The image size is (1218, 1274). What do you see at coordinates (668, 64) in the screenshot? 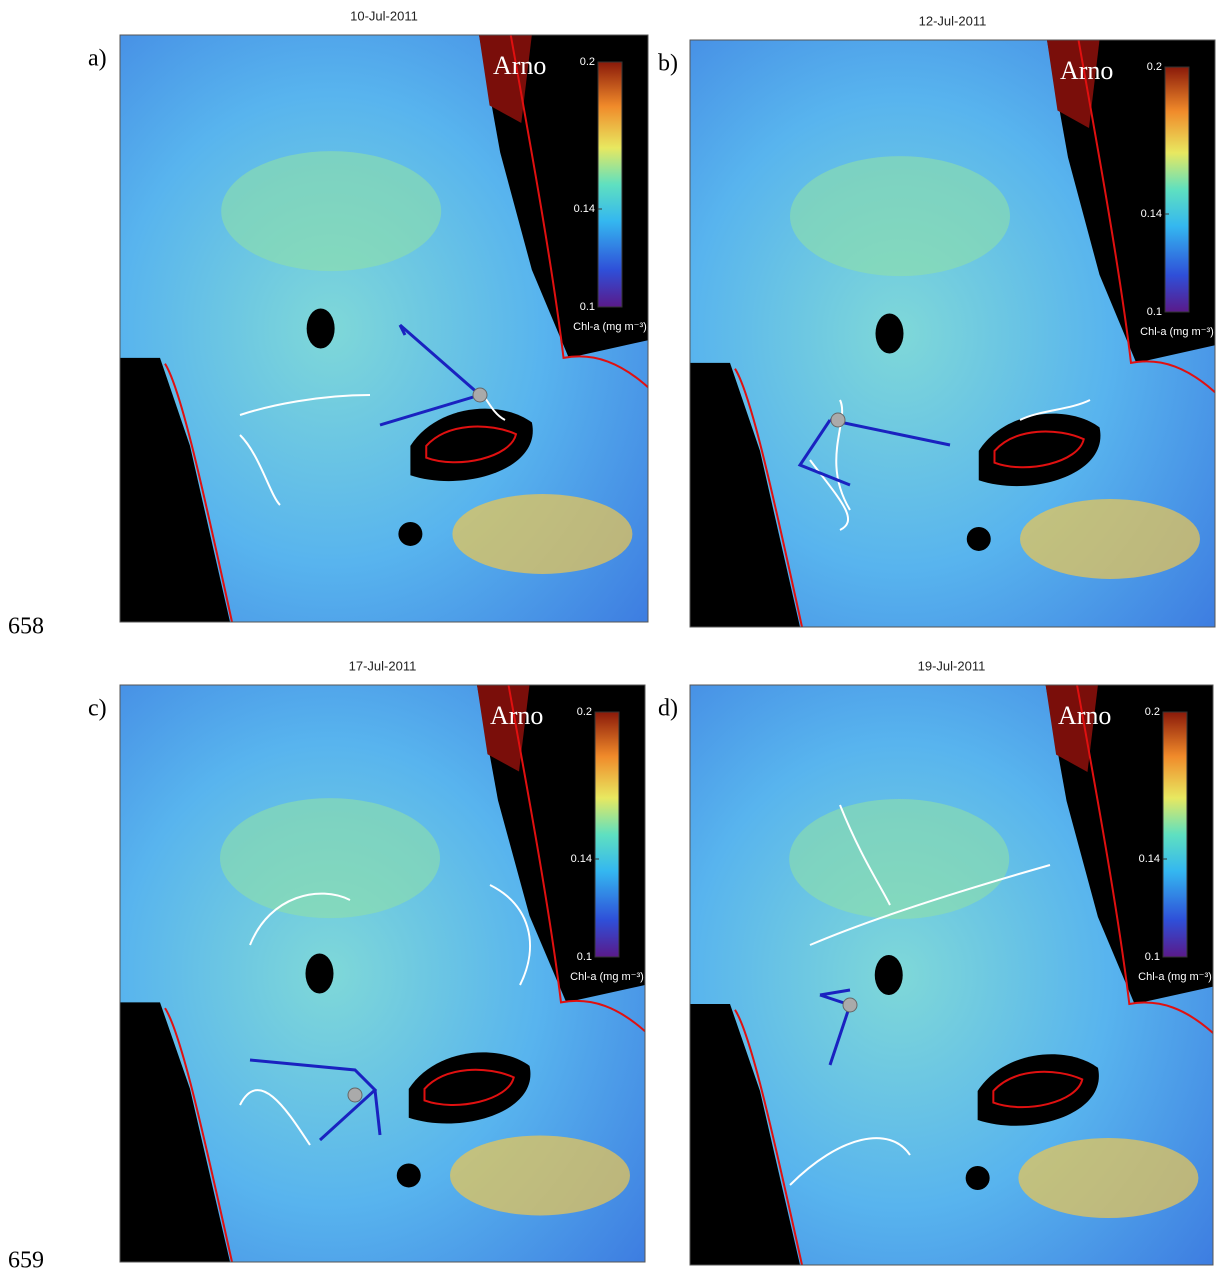
I see `panel-label: b)` at bounding box center [668, 64].